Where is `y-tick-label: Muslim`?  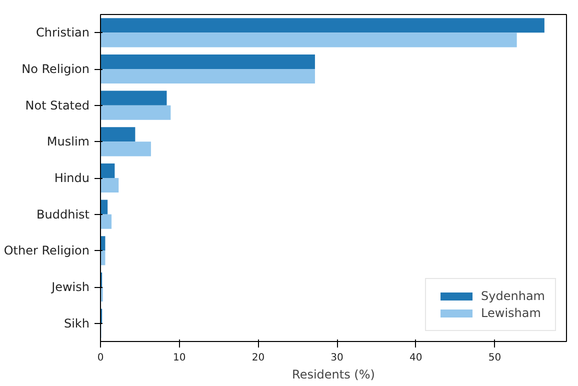 y-tick-label: Muslim is located at coordinates (68, 141).